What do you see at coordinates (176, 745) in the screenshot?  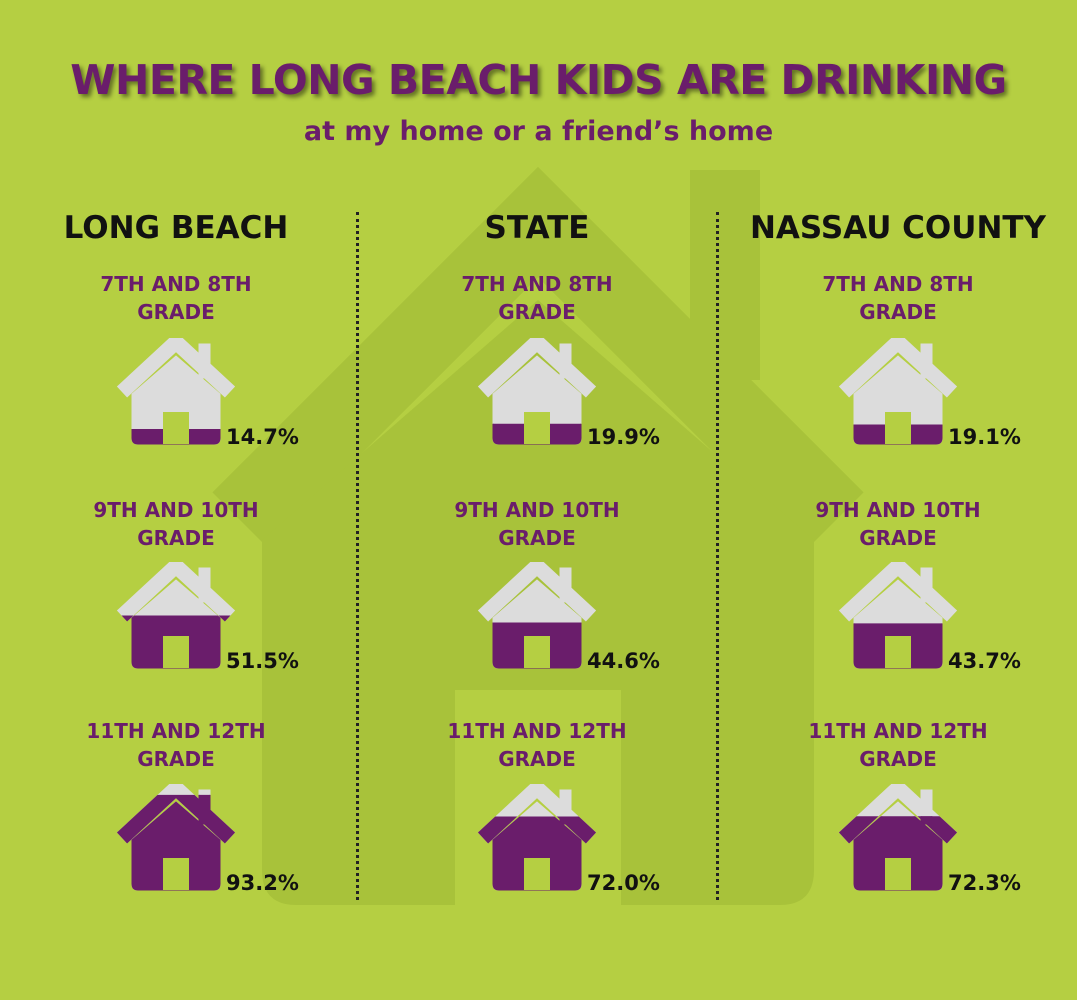 I see `grade-label-lb-11-12: 11TH AND 12TH GRADE` at bounding box center [176, 745].